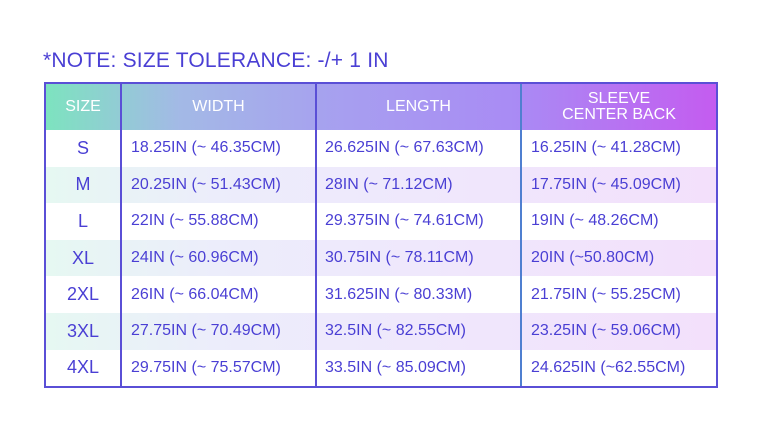  What do you see at coordinates (619, 114) in the screenshot?
I see `header-sleeve-line2: CENTER BACK` at bounding box center [619, 114].